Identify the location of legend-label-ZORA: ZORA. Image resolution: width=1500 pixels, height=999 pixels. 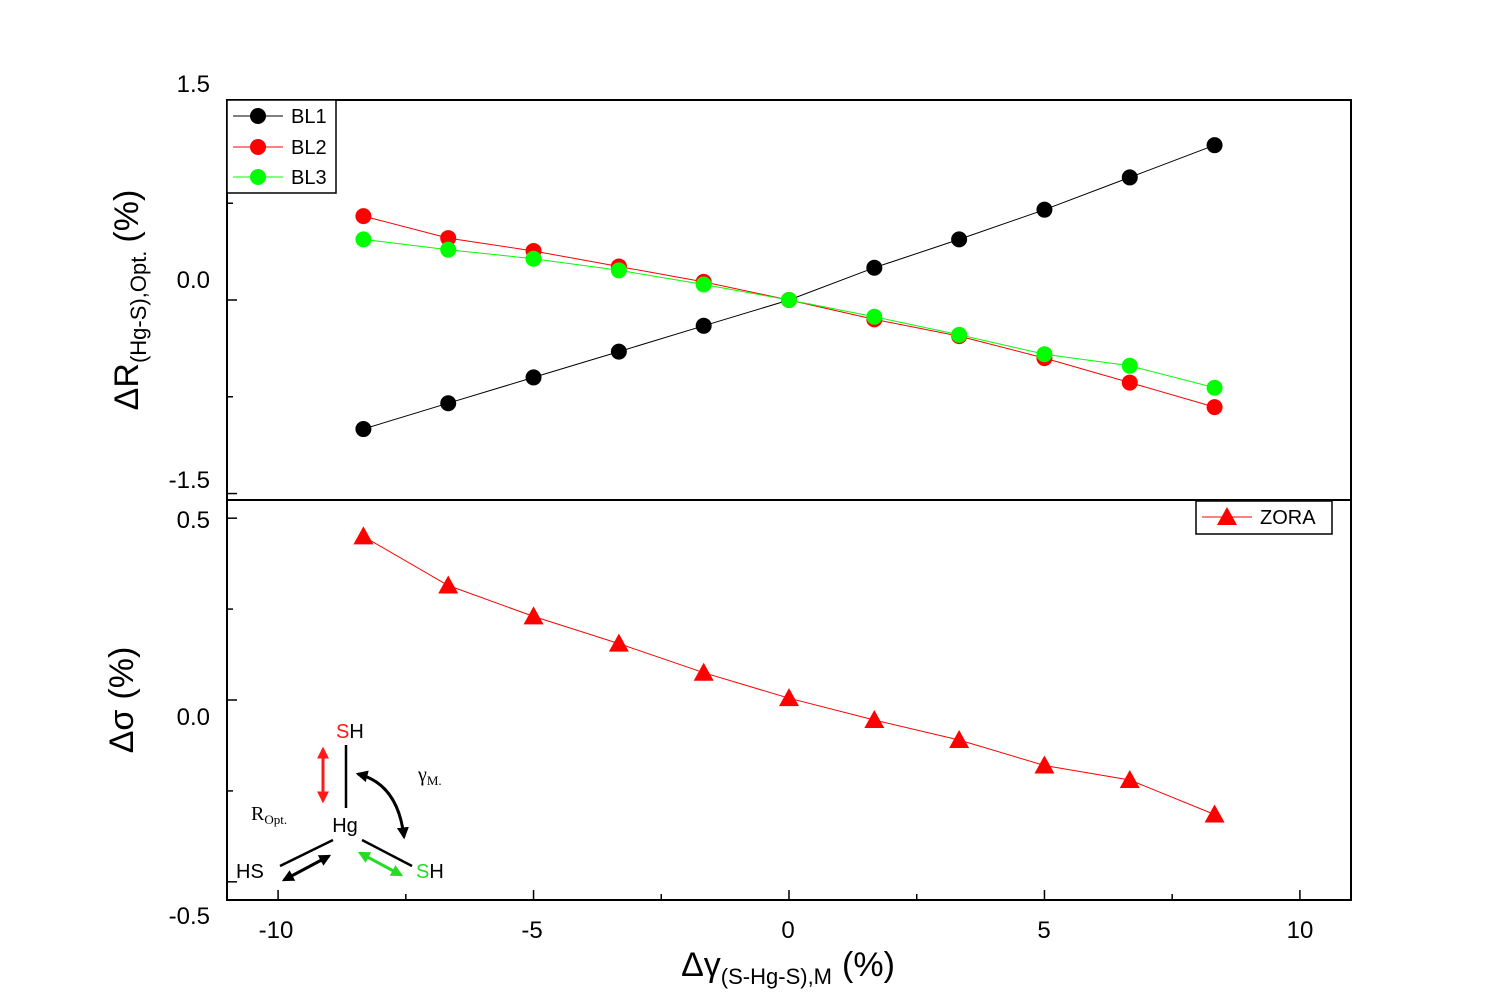
(1288, 518).